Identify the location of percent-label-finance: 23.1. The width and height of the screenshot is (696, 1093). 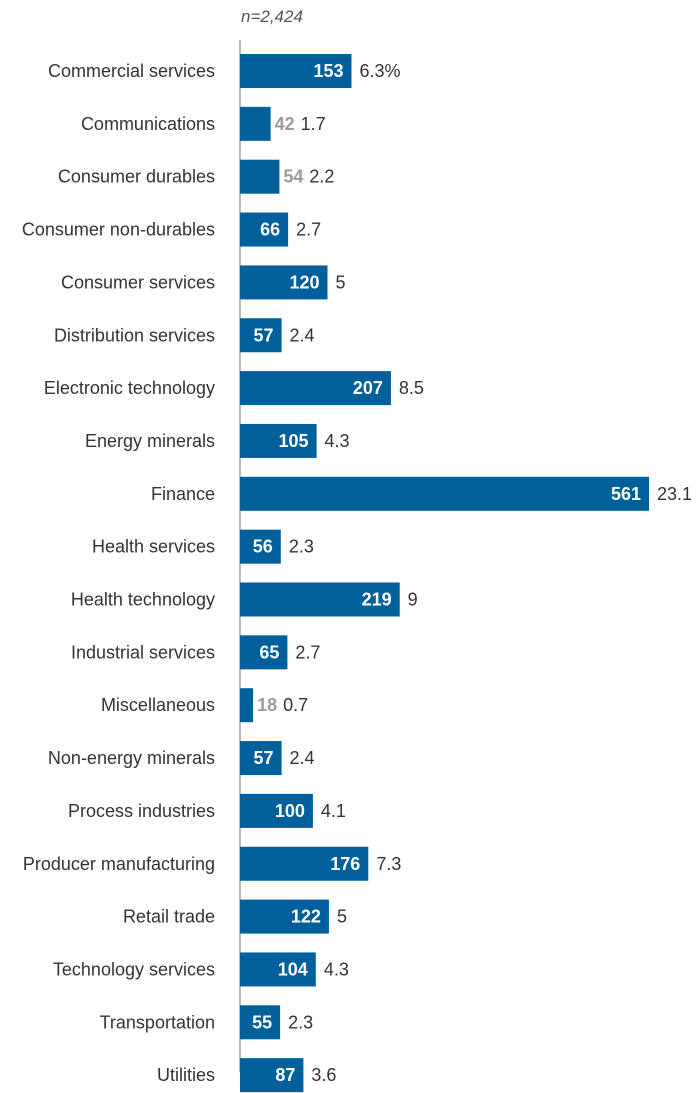
(674, 494).